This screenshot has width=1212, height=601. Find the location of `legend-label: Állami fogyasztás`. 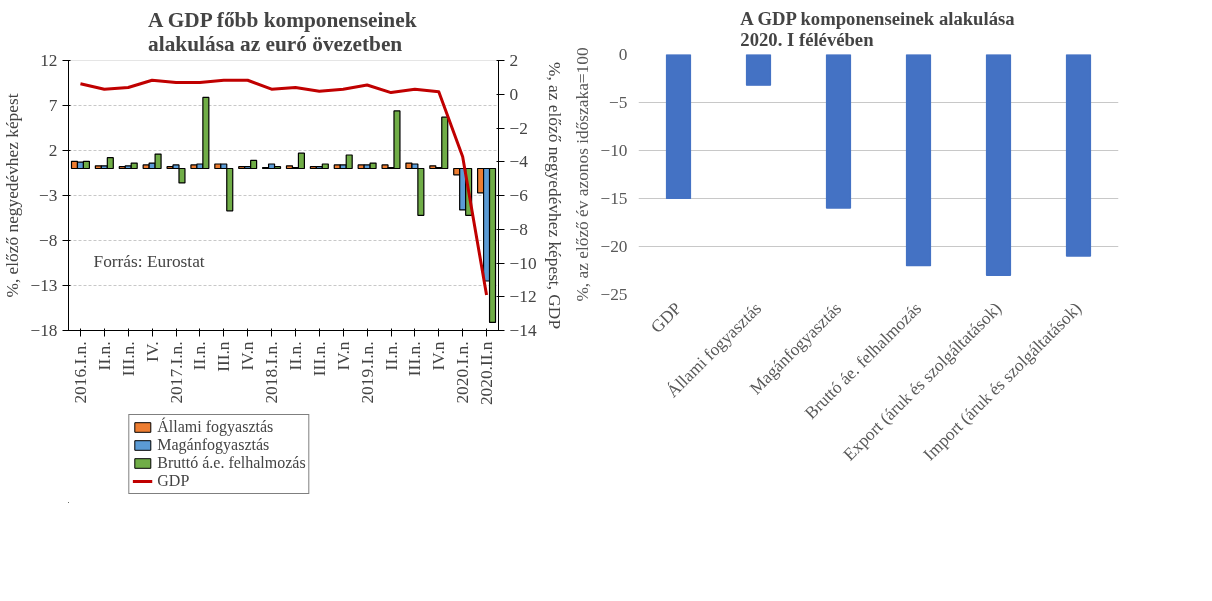

legend-label: Állami fogyasztás is located at coordinates (215, 427).